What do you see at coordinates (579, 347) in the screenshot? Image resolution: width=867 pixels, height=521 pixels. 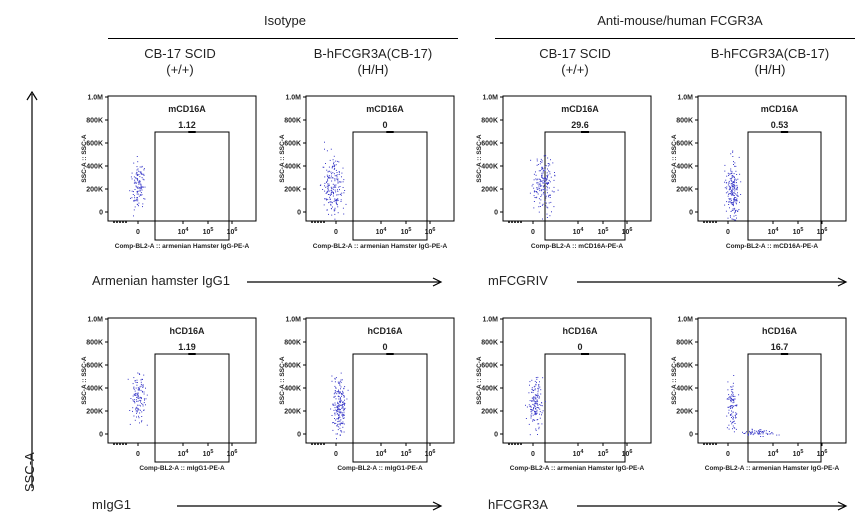 I see `gate-percent-label: 0` at bounding box center [579, 347].